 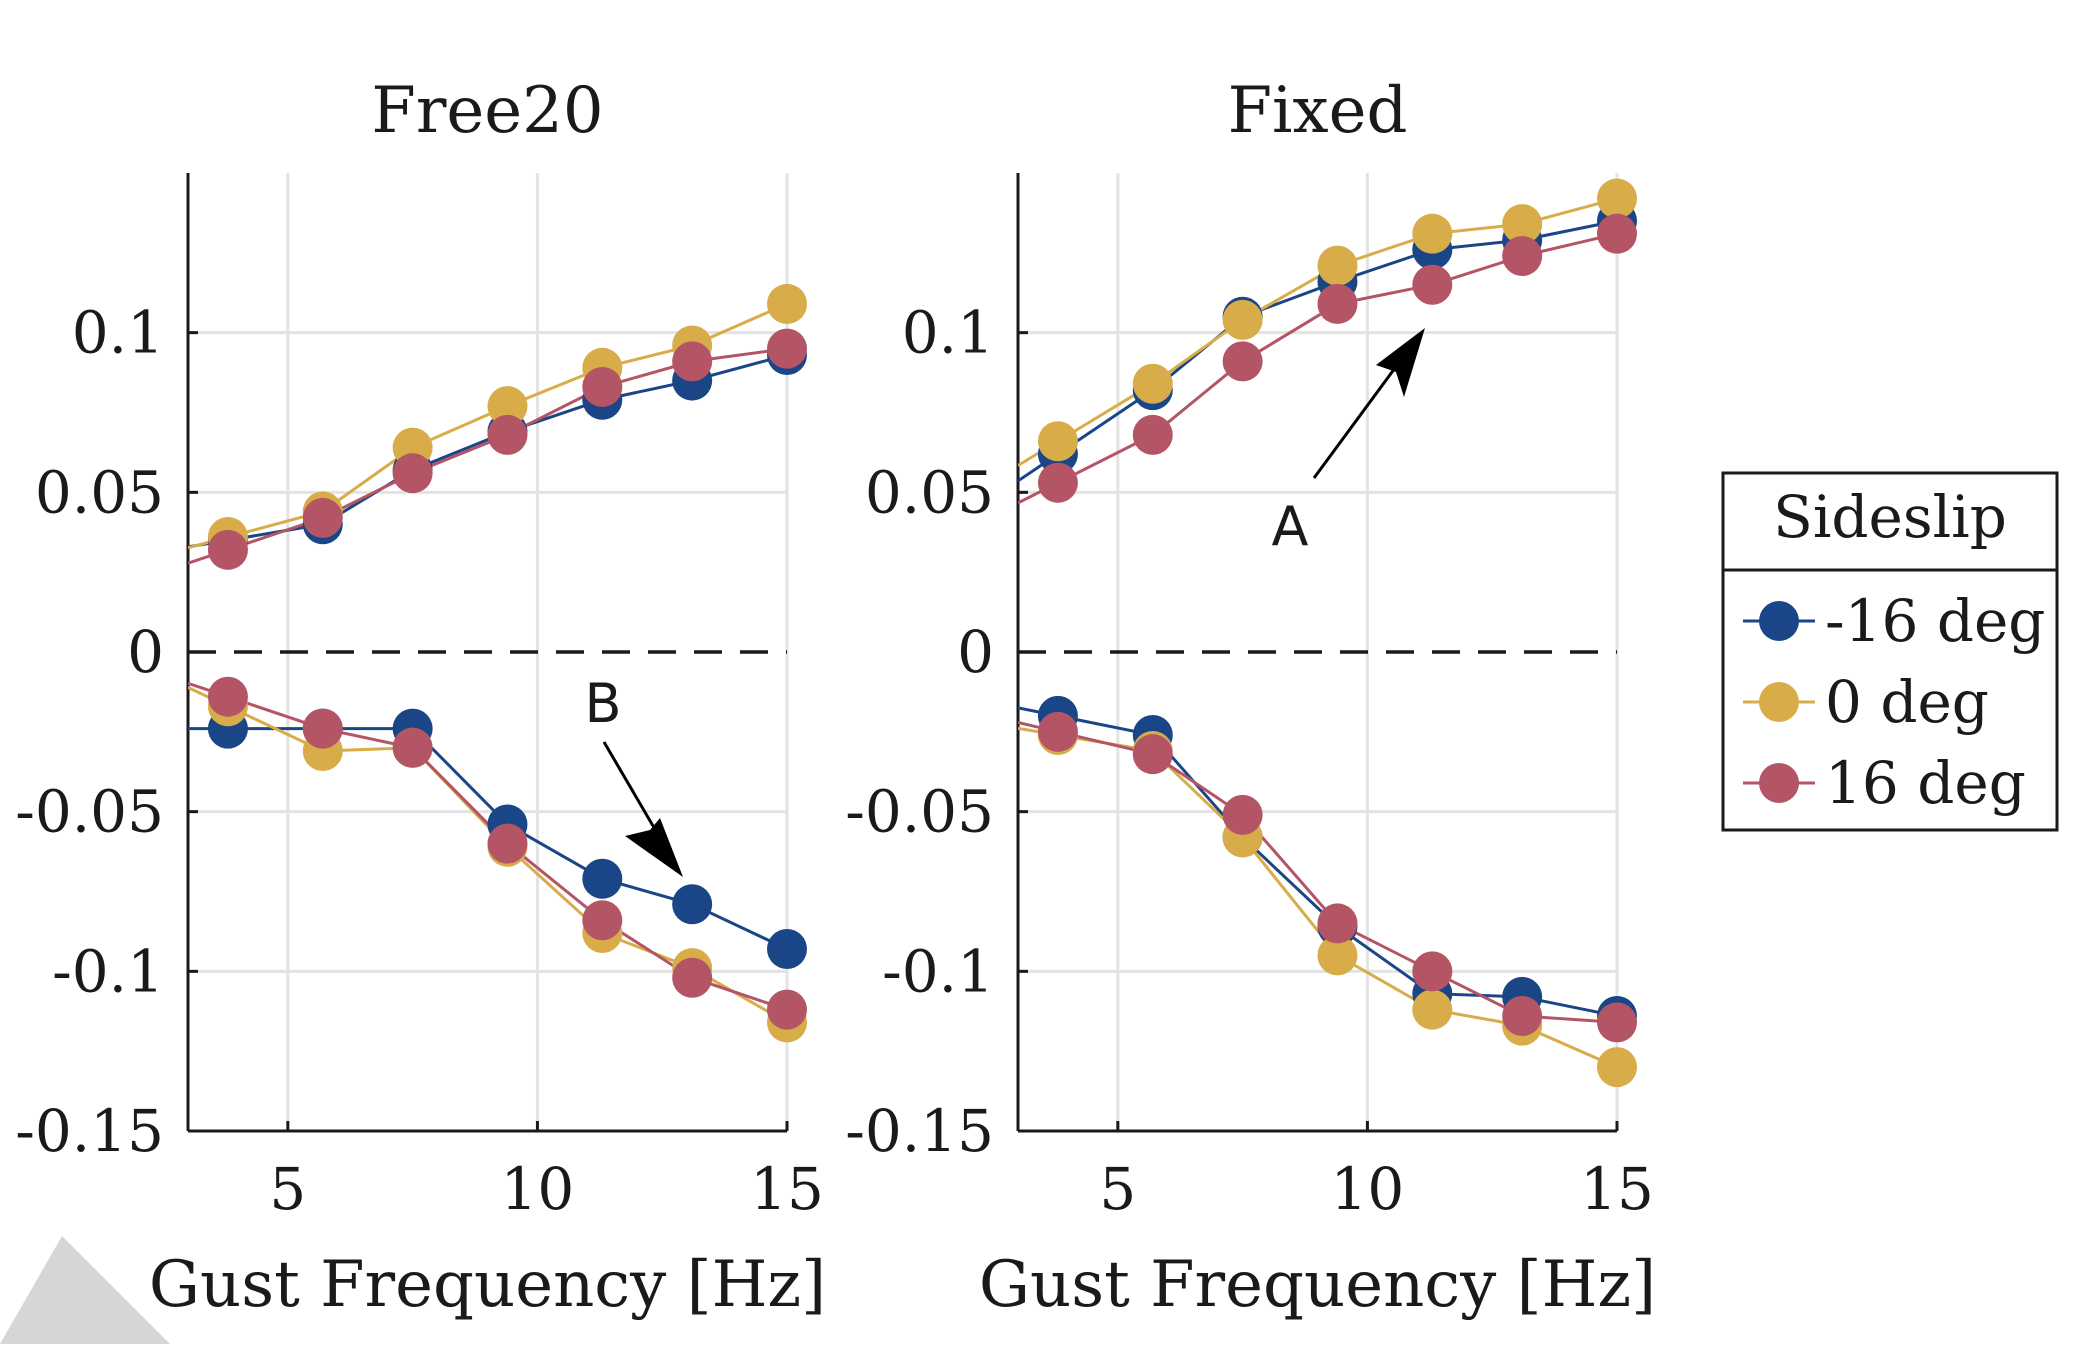 What do you see at coordinates (1318, 111) in the screenshot?
I see `panel-title: Fixed` at bounding box center [1318, 111].